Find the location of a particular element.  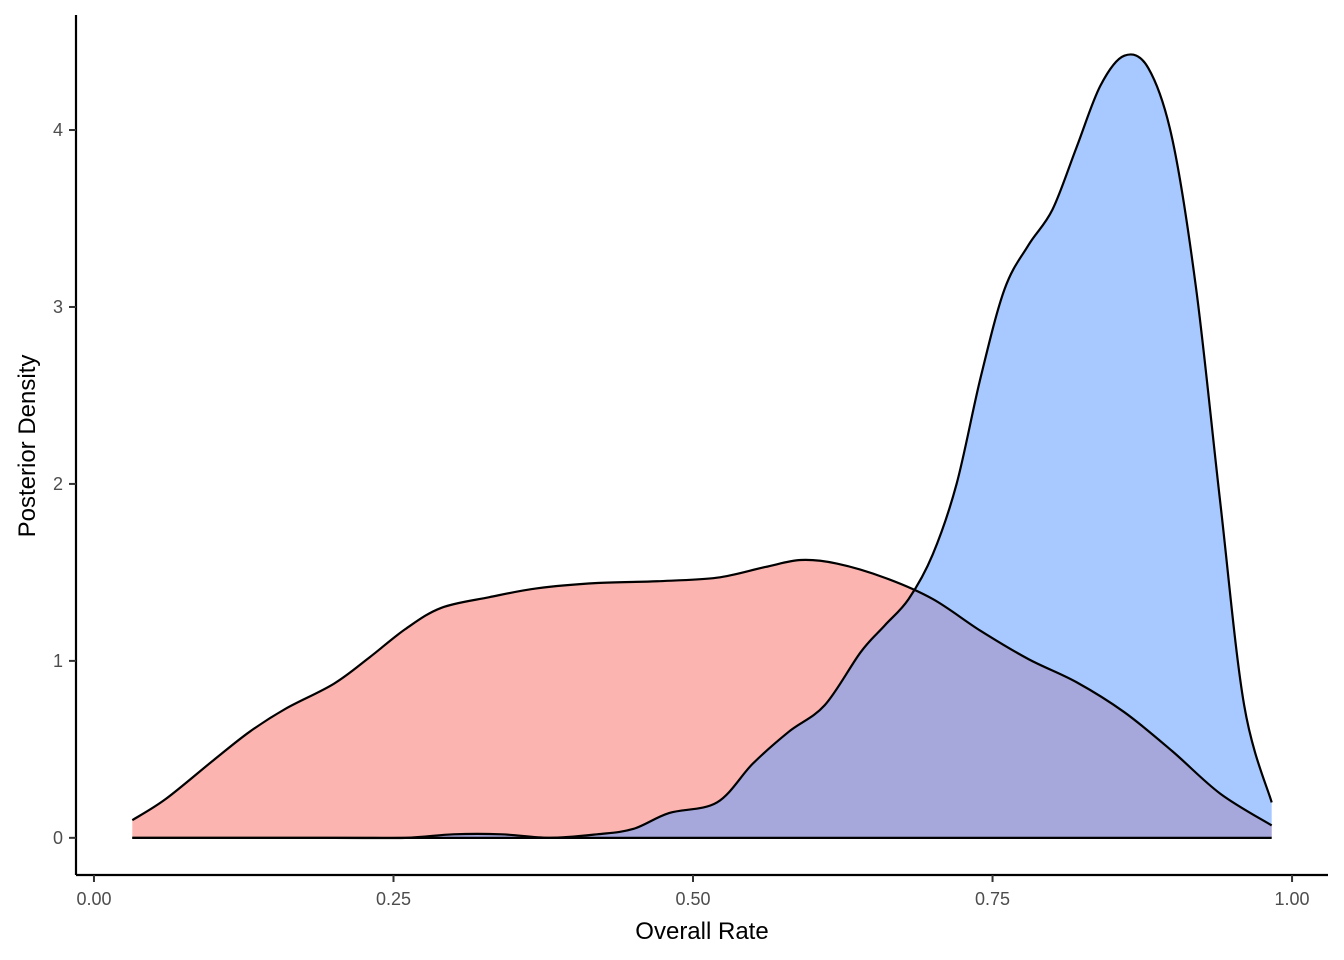

y-tick-label: 4 is located at coordinates (58, 130).